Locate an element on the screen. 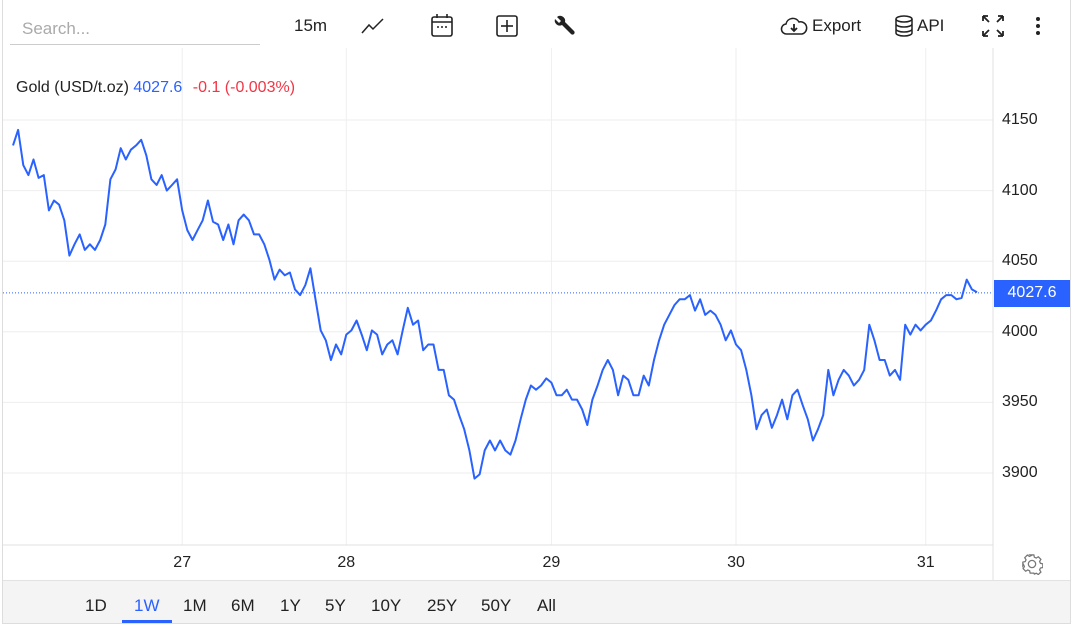 The height and width of the screenshot is (626, 1073). last-price-label: 4027.6 is located at coordinates (1032, 293).